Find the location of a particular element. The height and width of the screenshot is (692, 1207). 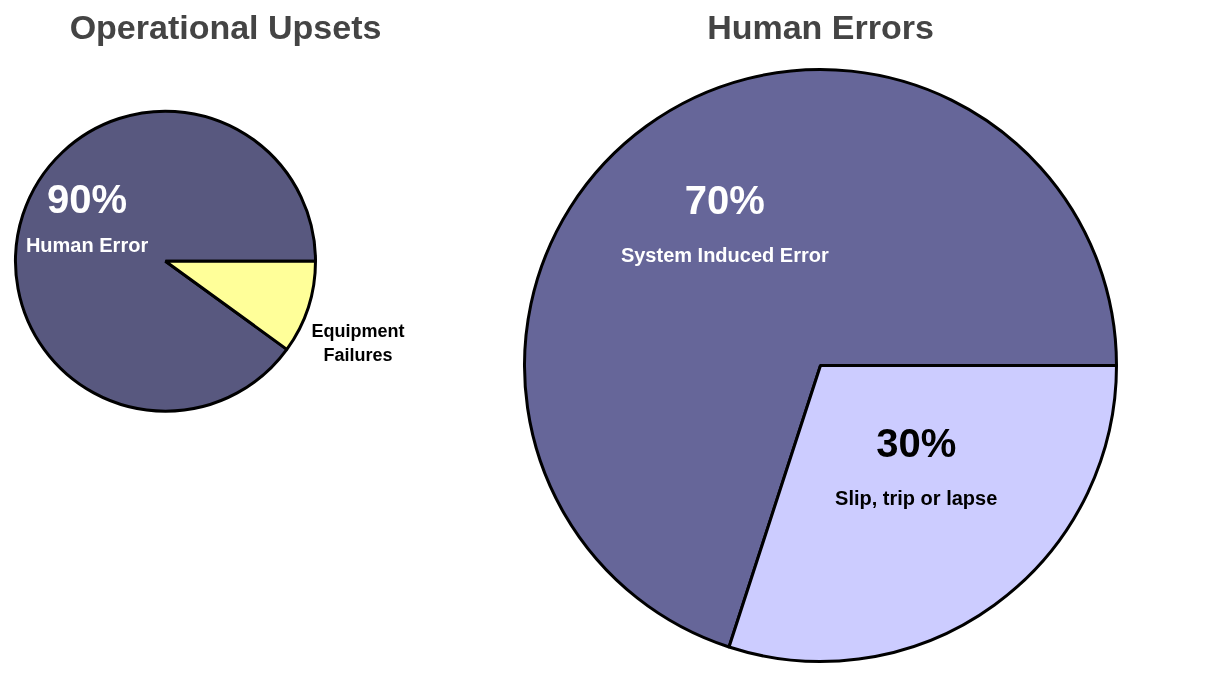

slice-label: Slip, trip or lapse is located at coordinates (916, 498).